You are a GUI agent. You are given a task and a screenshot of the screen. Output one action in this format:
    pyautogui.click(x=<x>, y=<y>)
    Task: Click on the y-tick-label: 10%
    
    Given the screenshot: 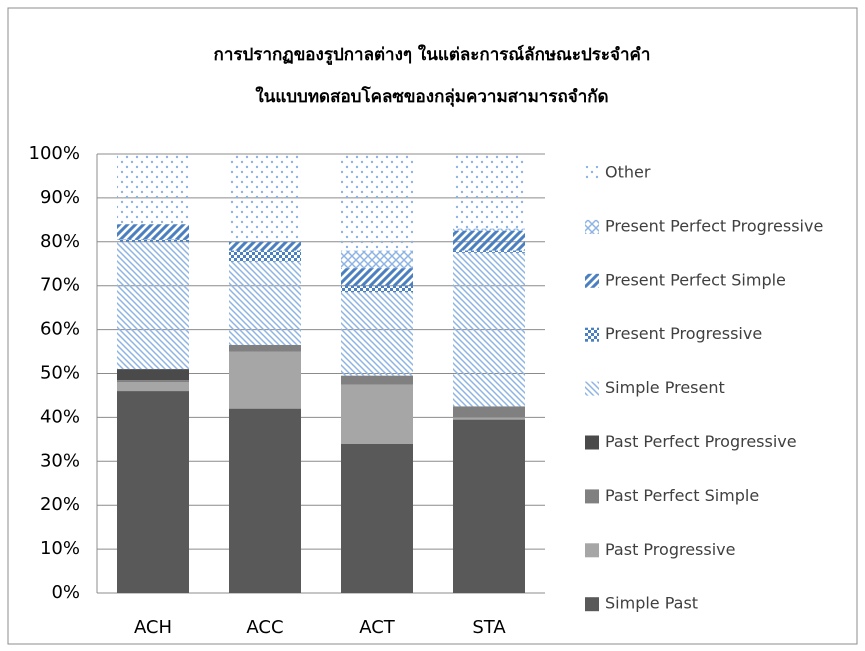 What is the action you would take?
    pyautogui.click(x=60, y=548)
    